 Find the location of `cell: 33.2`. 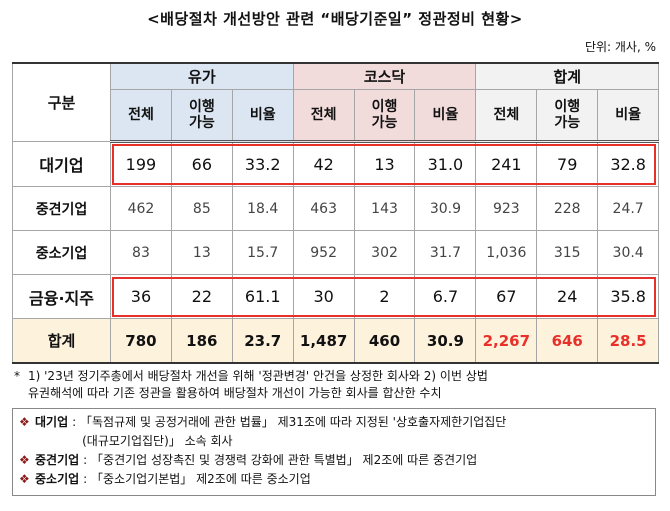

cell: 33.2 is located at coordinates (262, 164).